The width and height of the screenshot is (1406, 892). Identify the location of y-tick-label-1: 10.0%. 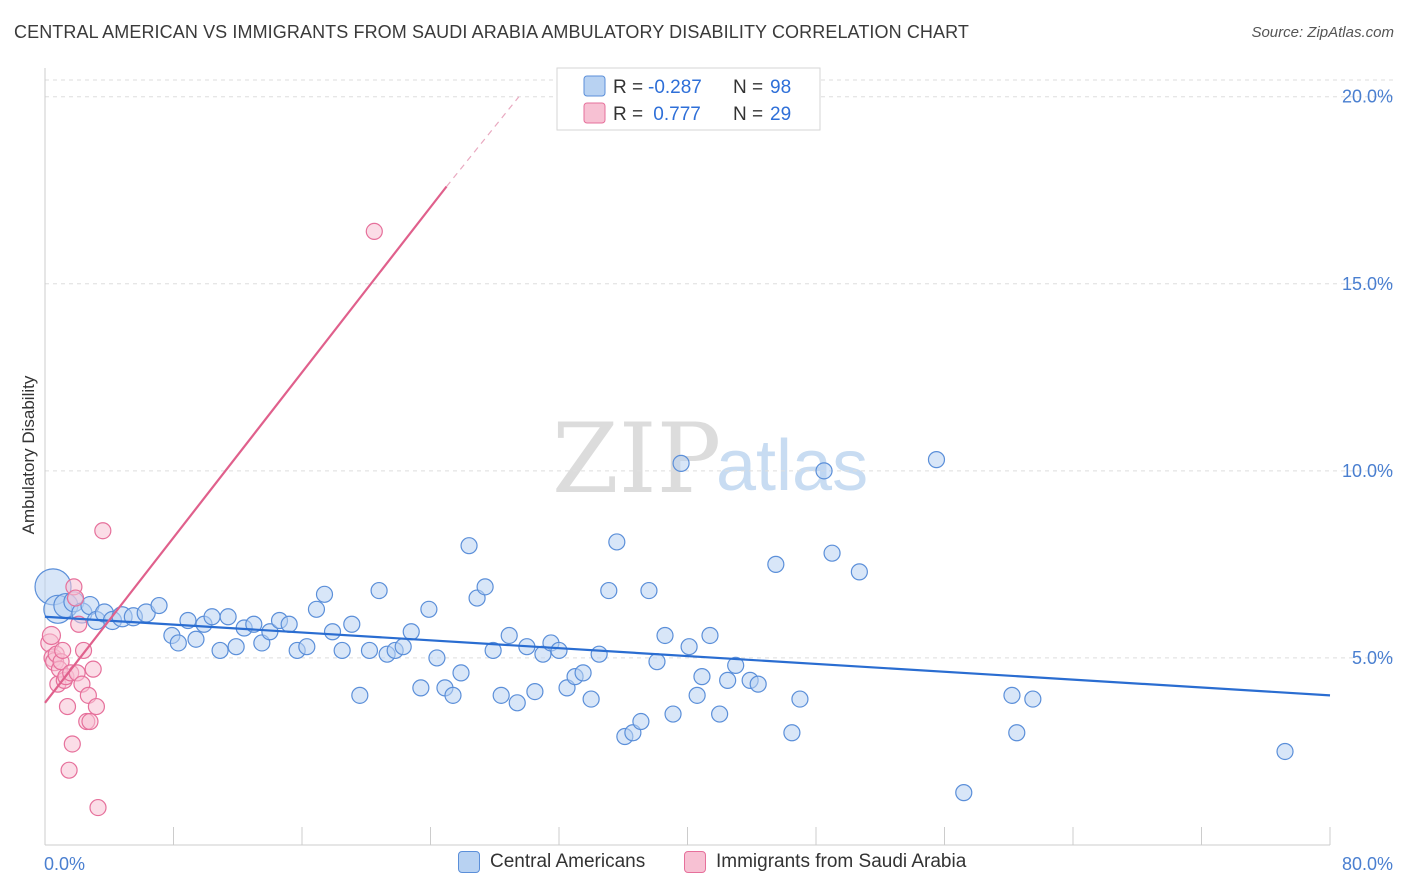
(1367, 471).